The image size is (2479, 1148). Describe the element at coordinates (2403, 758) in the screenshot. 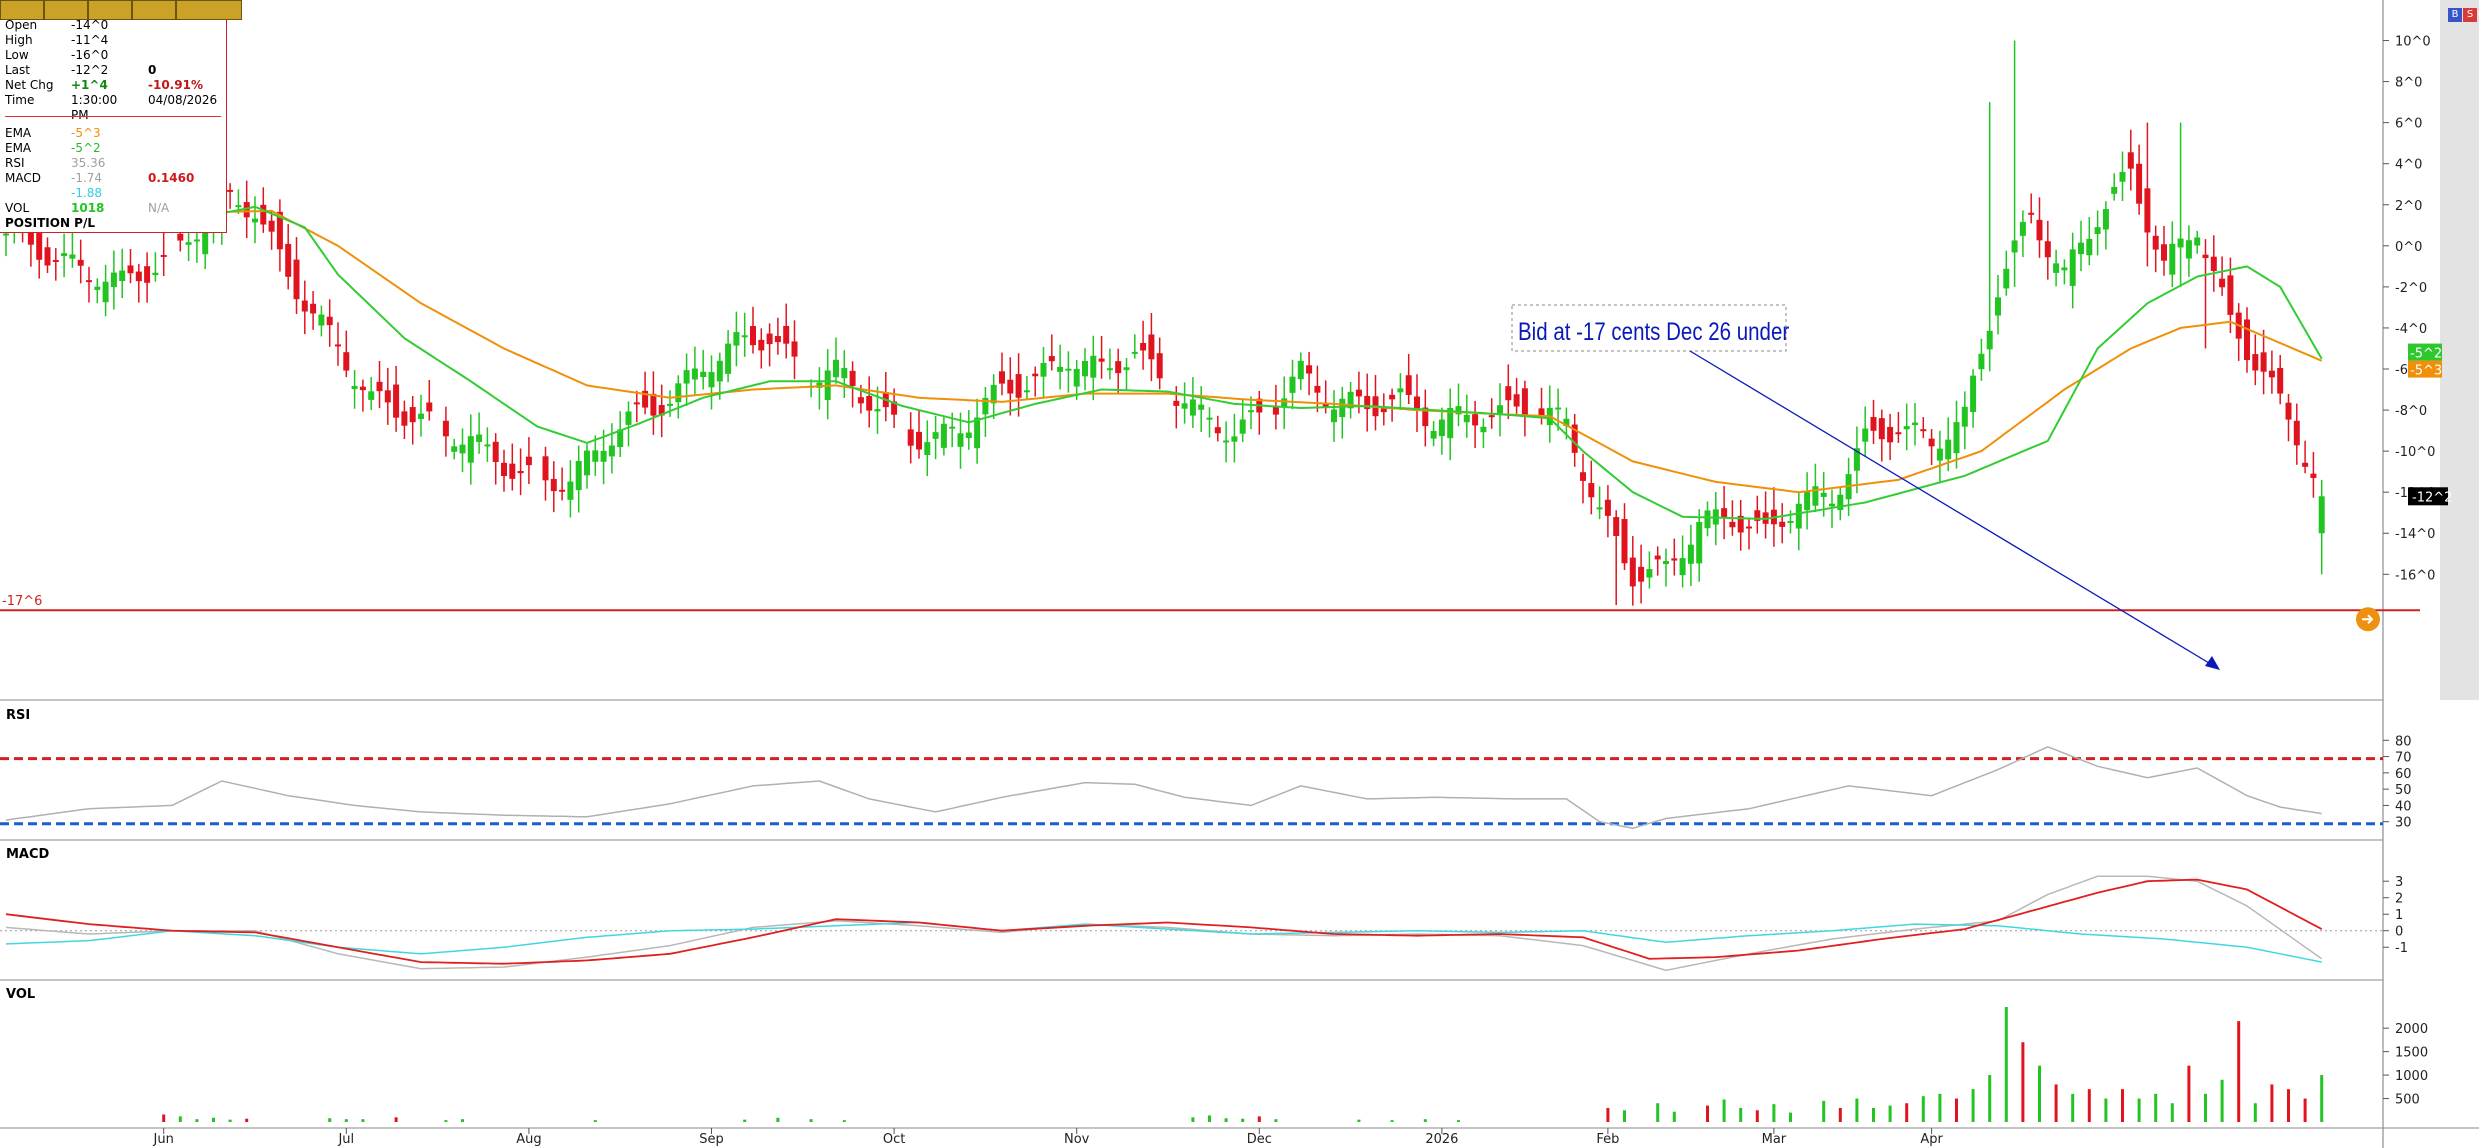

I see `rsi-tick-label: 70` at that location.